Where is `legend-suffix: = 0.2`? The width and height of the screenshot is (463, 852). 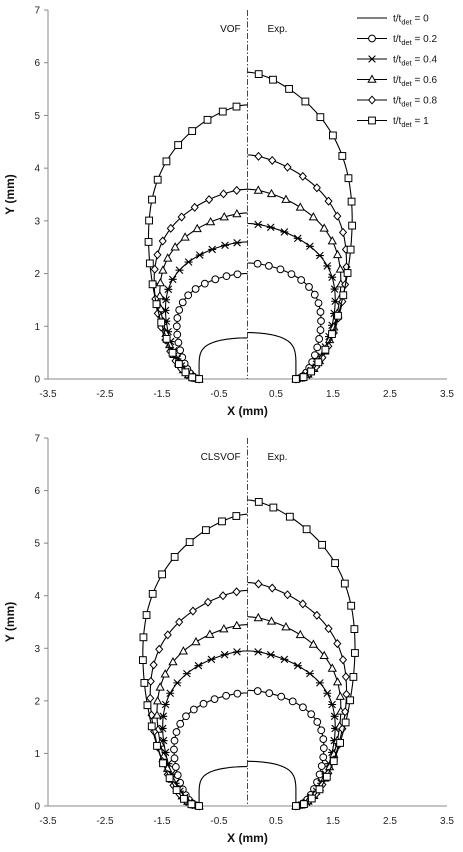
legend-suffix: = 0.2 is located at coordinates (425, 39).